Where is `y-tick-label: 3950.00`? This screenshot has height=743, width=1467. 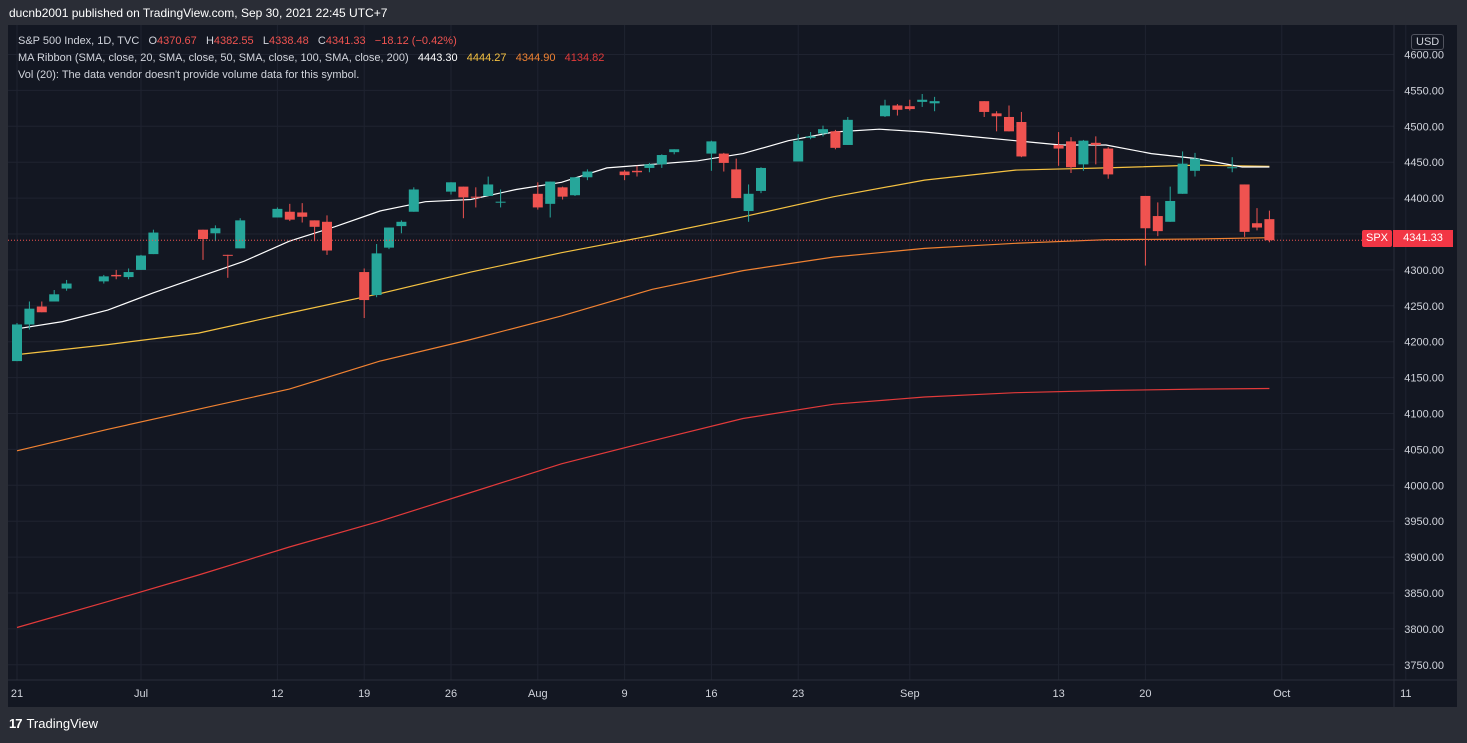
y-tick-label: 3950.00 is located at coordinates (1424, 522).